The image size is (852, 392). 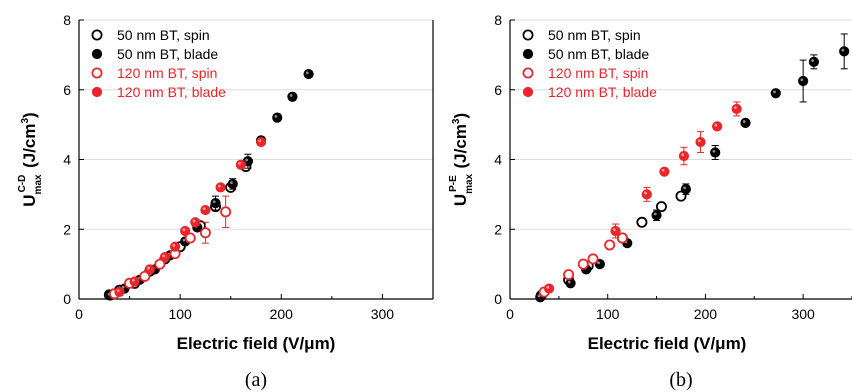 What do you see at coordinates (453, 183) in the screenshot?
I see `y-axis-title-part: P-E` at bounding box center [453, 183].